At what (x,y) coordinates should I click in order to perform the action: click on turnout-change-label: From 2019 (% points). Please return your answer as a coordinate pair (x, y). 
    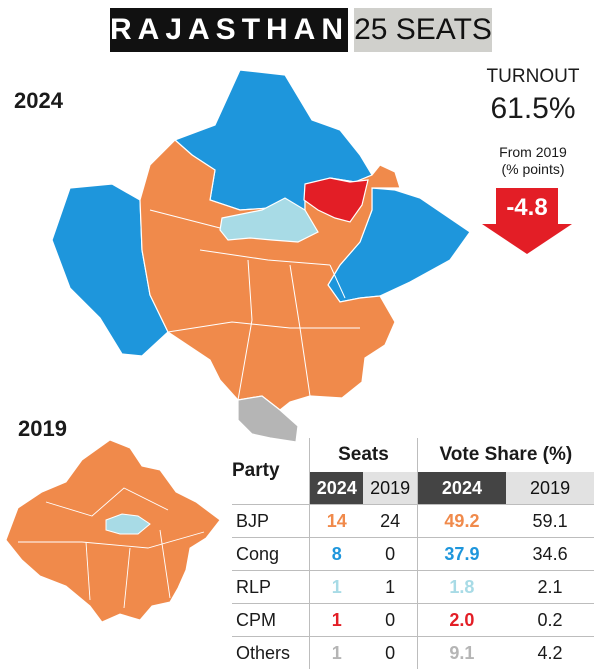
    Looking at the image, I should click on (533, 161).